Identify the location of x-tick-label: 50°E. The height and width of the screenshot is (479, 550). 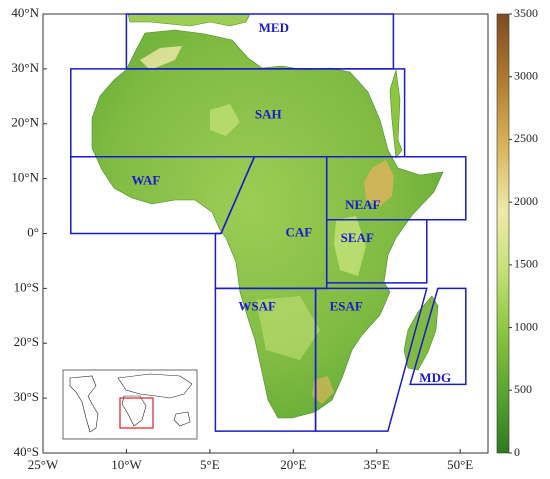
(460, 464).